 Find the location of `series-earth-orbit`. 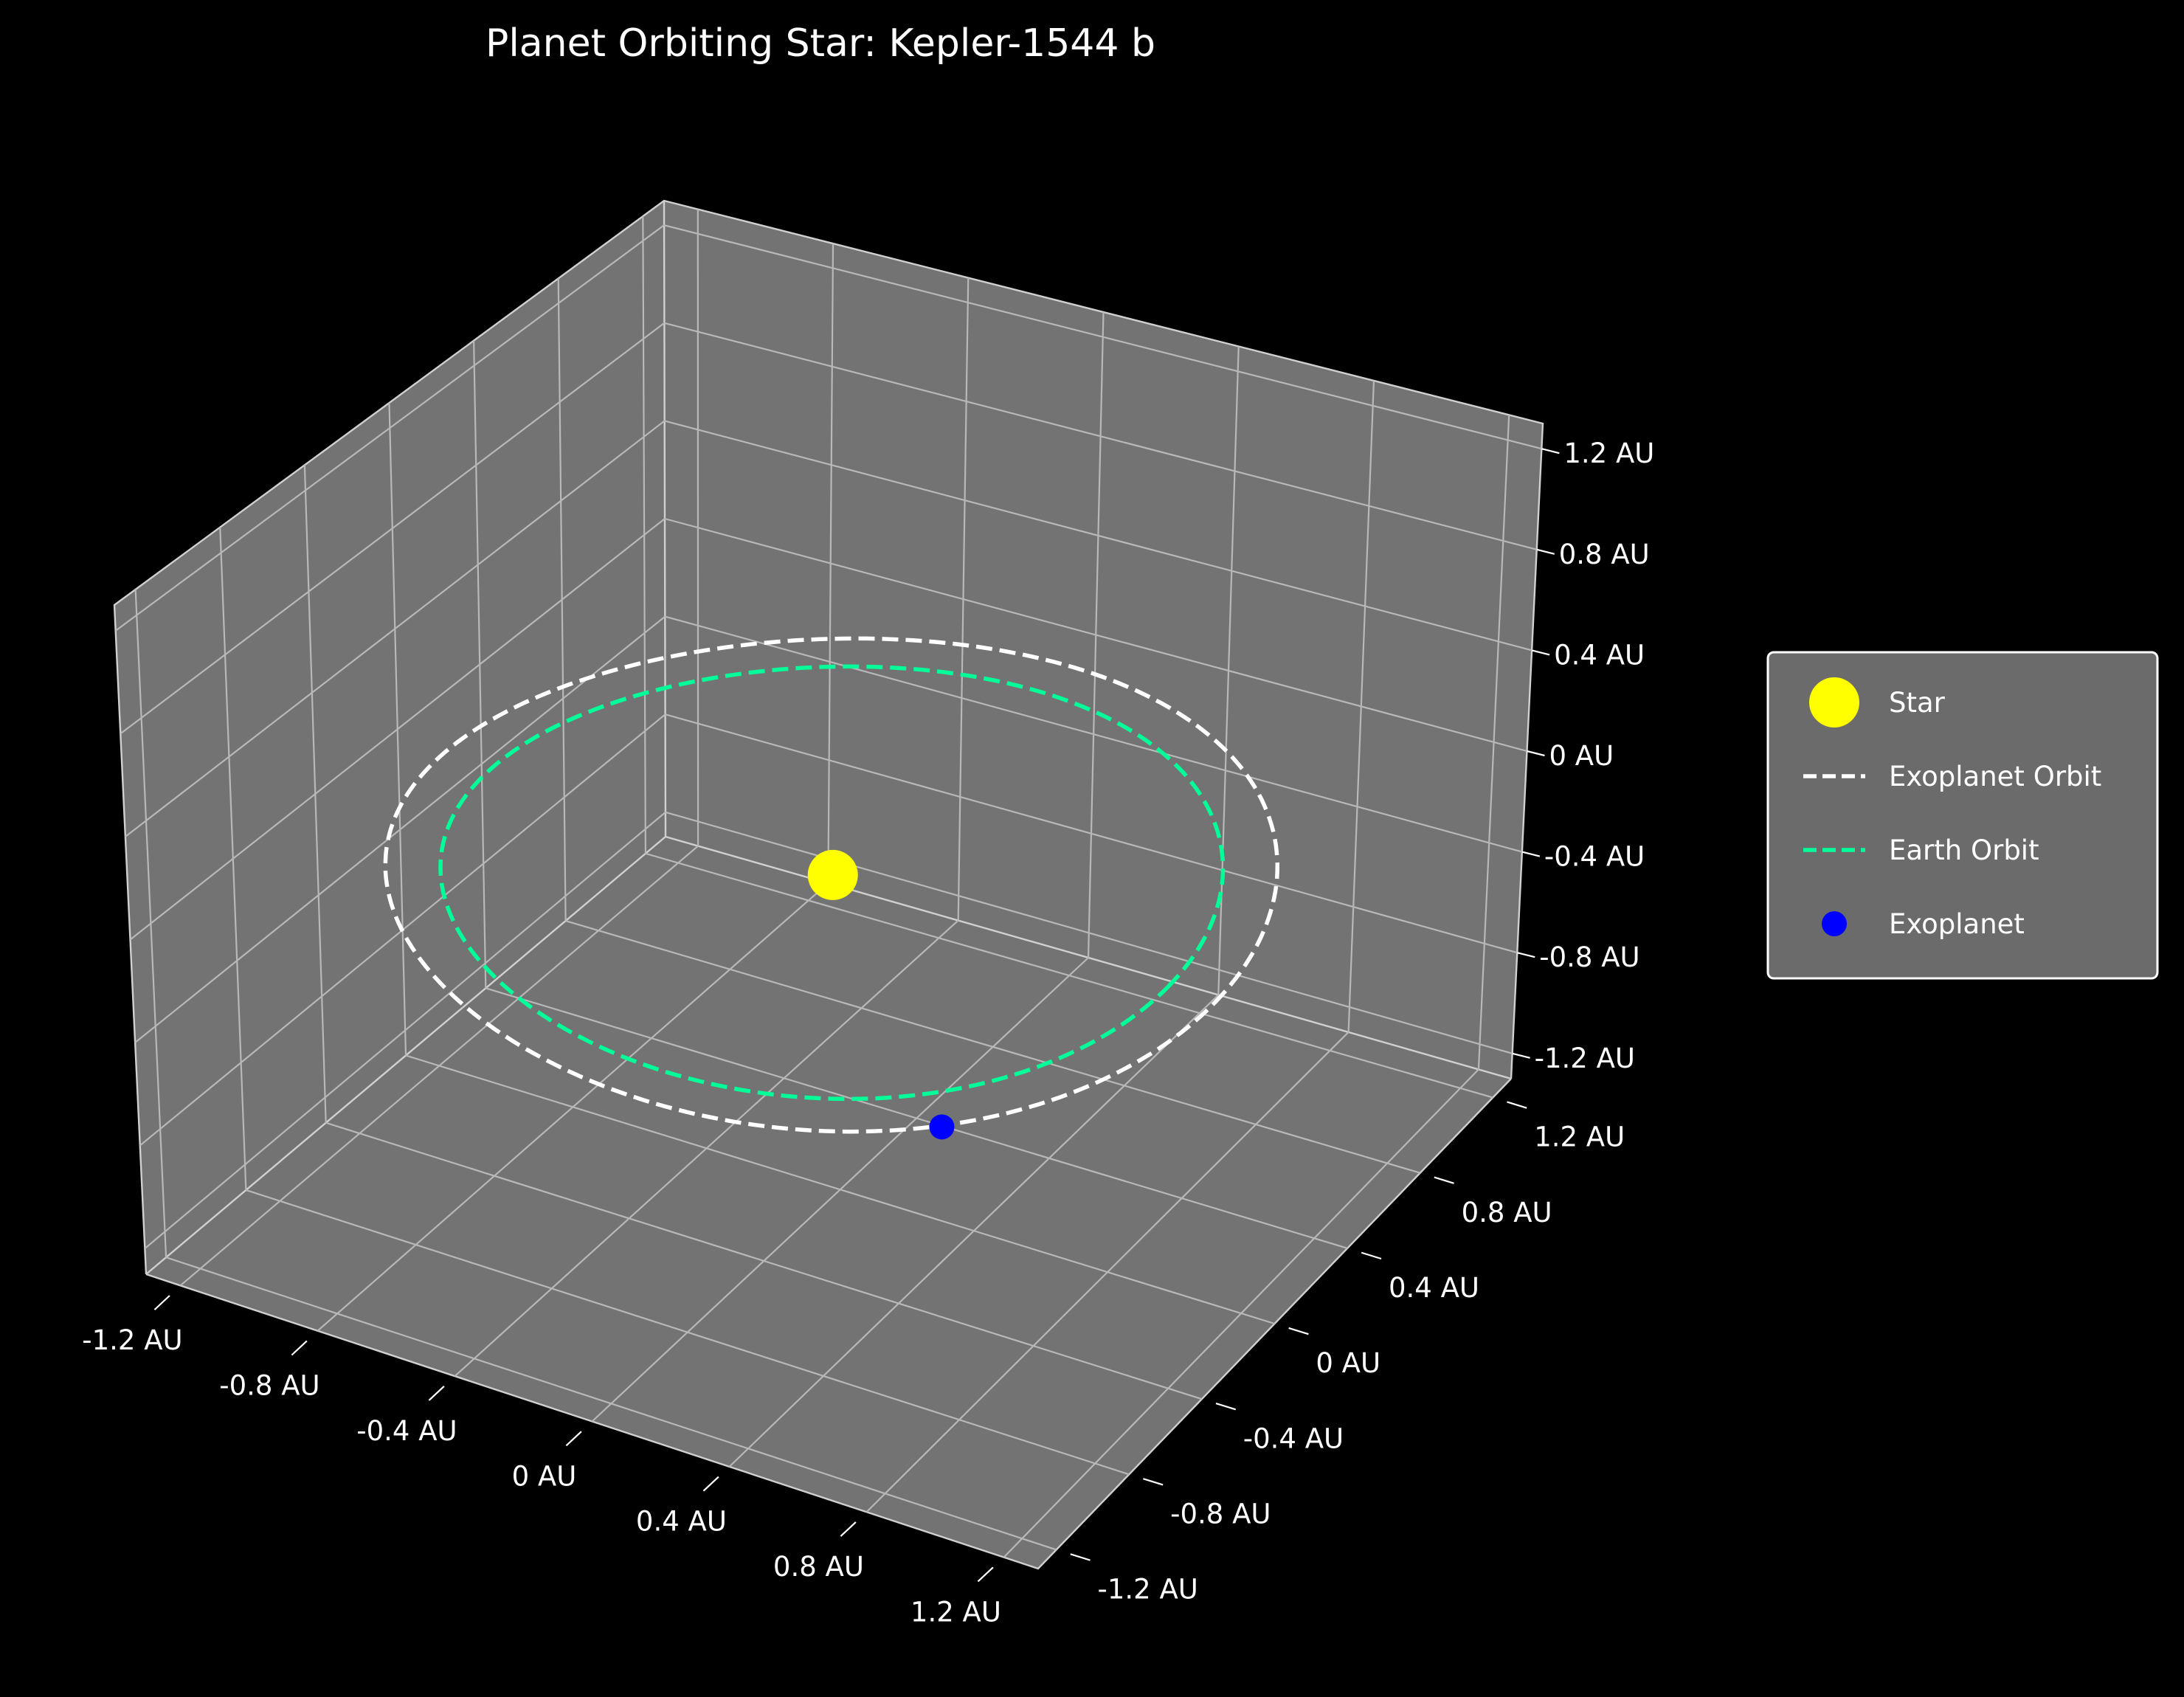

series-earth-orbit is located at coordinates (832, 883).